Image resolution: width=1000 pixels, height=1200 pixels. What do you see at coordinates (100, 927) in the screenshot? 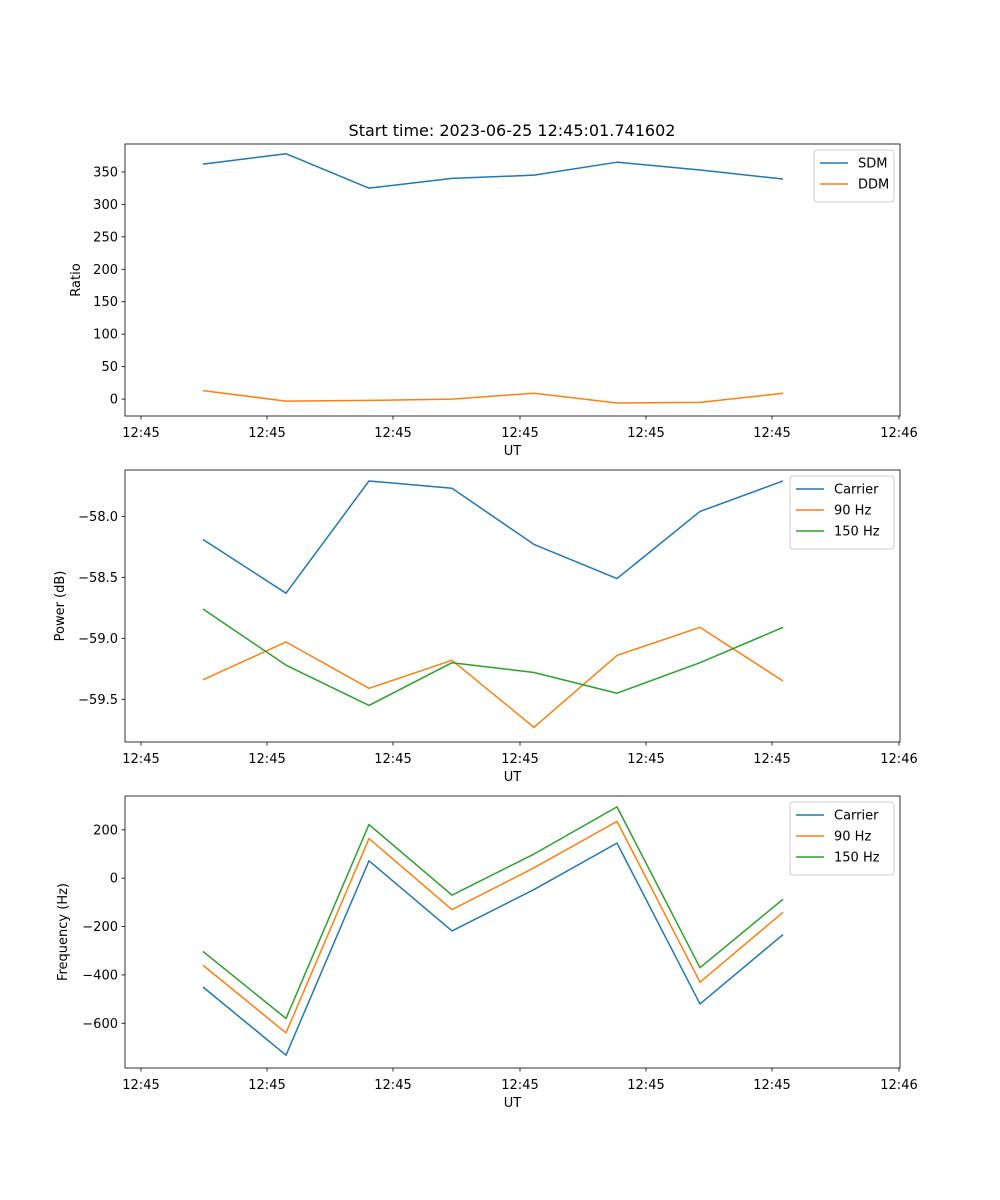
I see `y-tick-label: −200` at bounding box center [100, 927].